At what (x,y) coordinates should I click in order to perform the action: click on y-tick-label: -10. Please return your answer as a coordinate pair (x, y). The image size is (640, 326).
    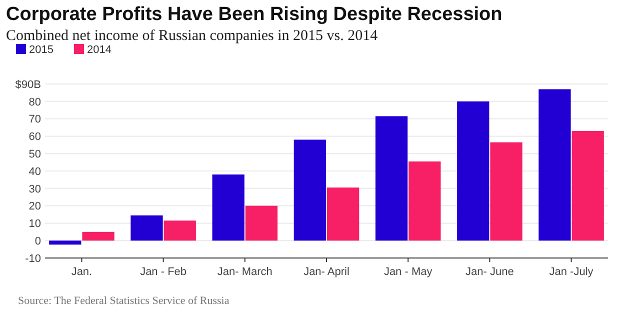
    Looking at the image, I should click on (33, 258).